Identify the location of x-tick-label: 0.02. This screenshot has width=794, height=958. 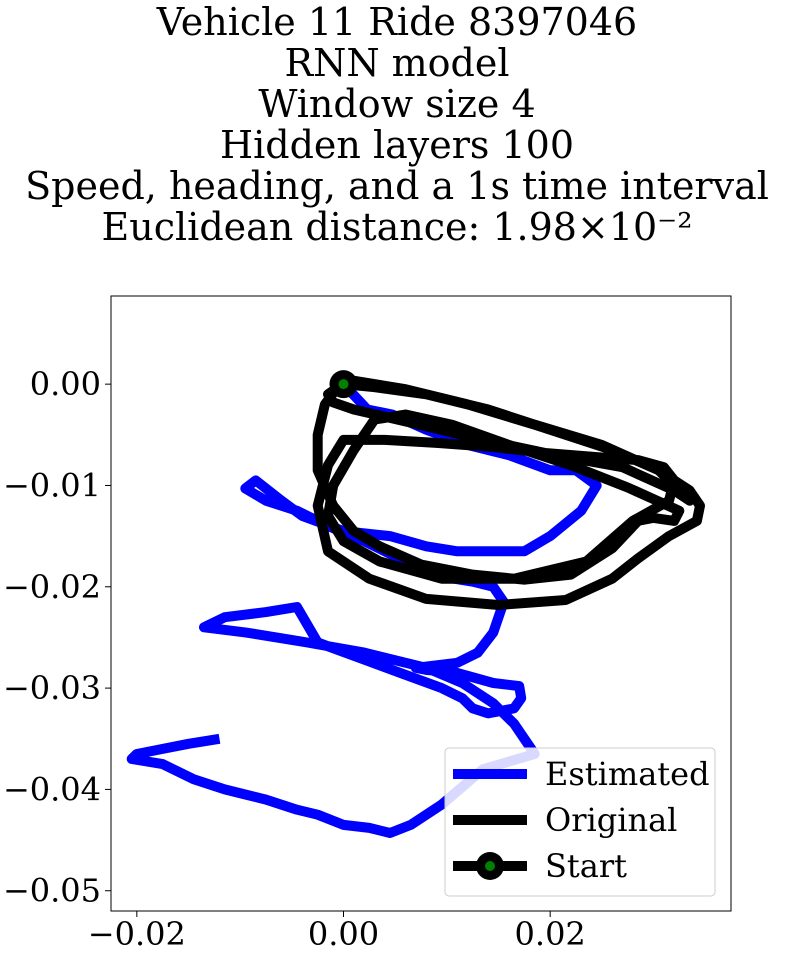
(550, 934).